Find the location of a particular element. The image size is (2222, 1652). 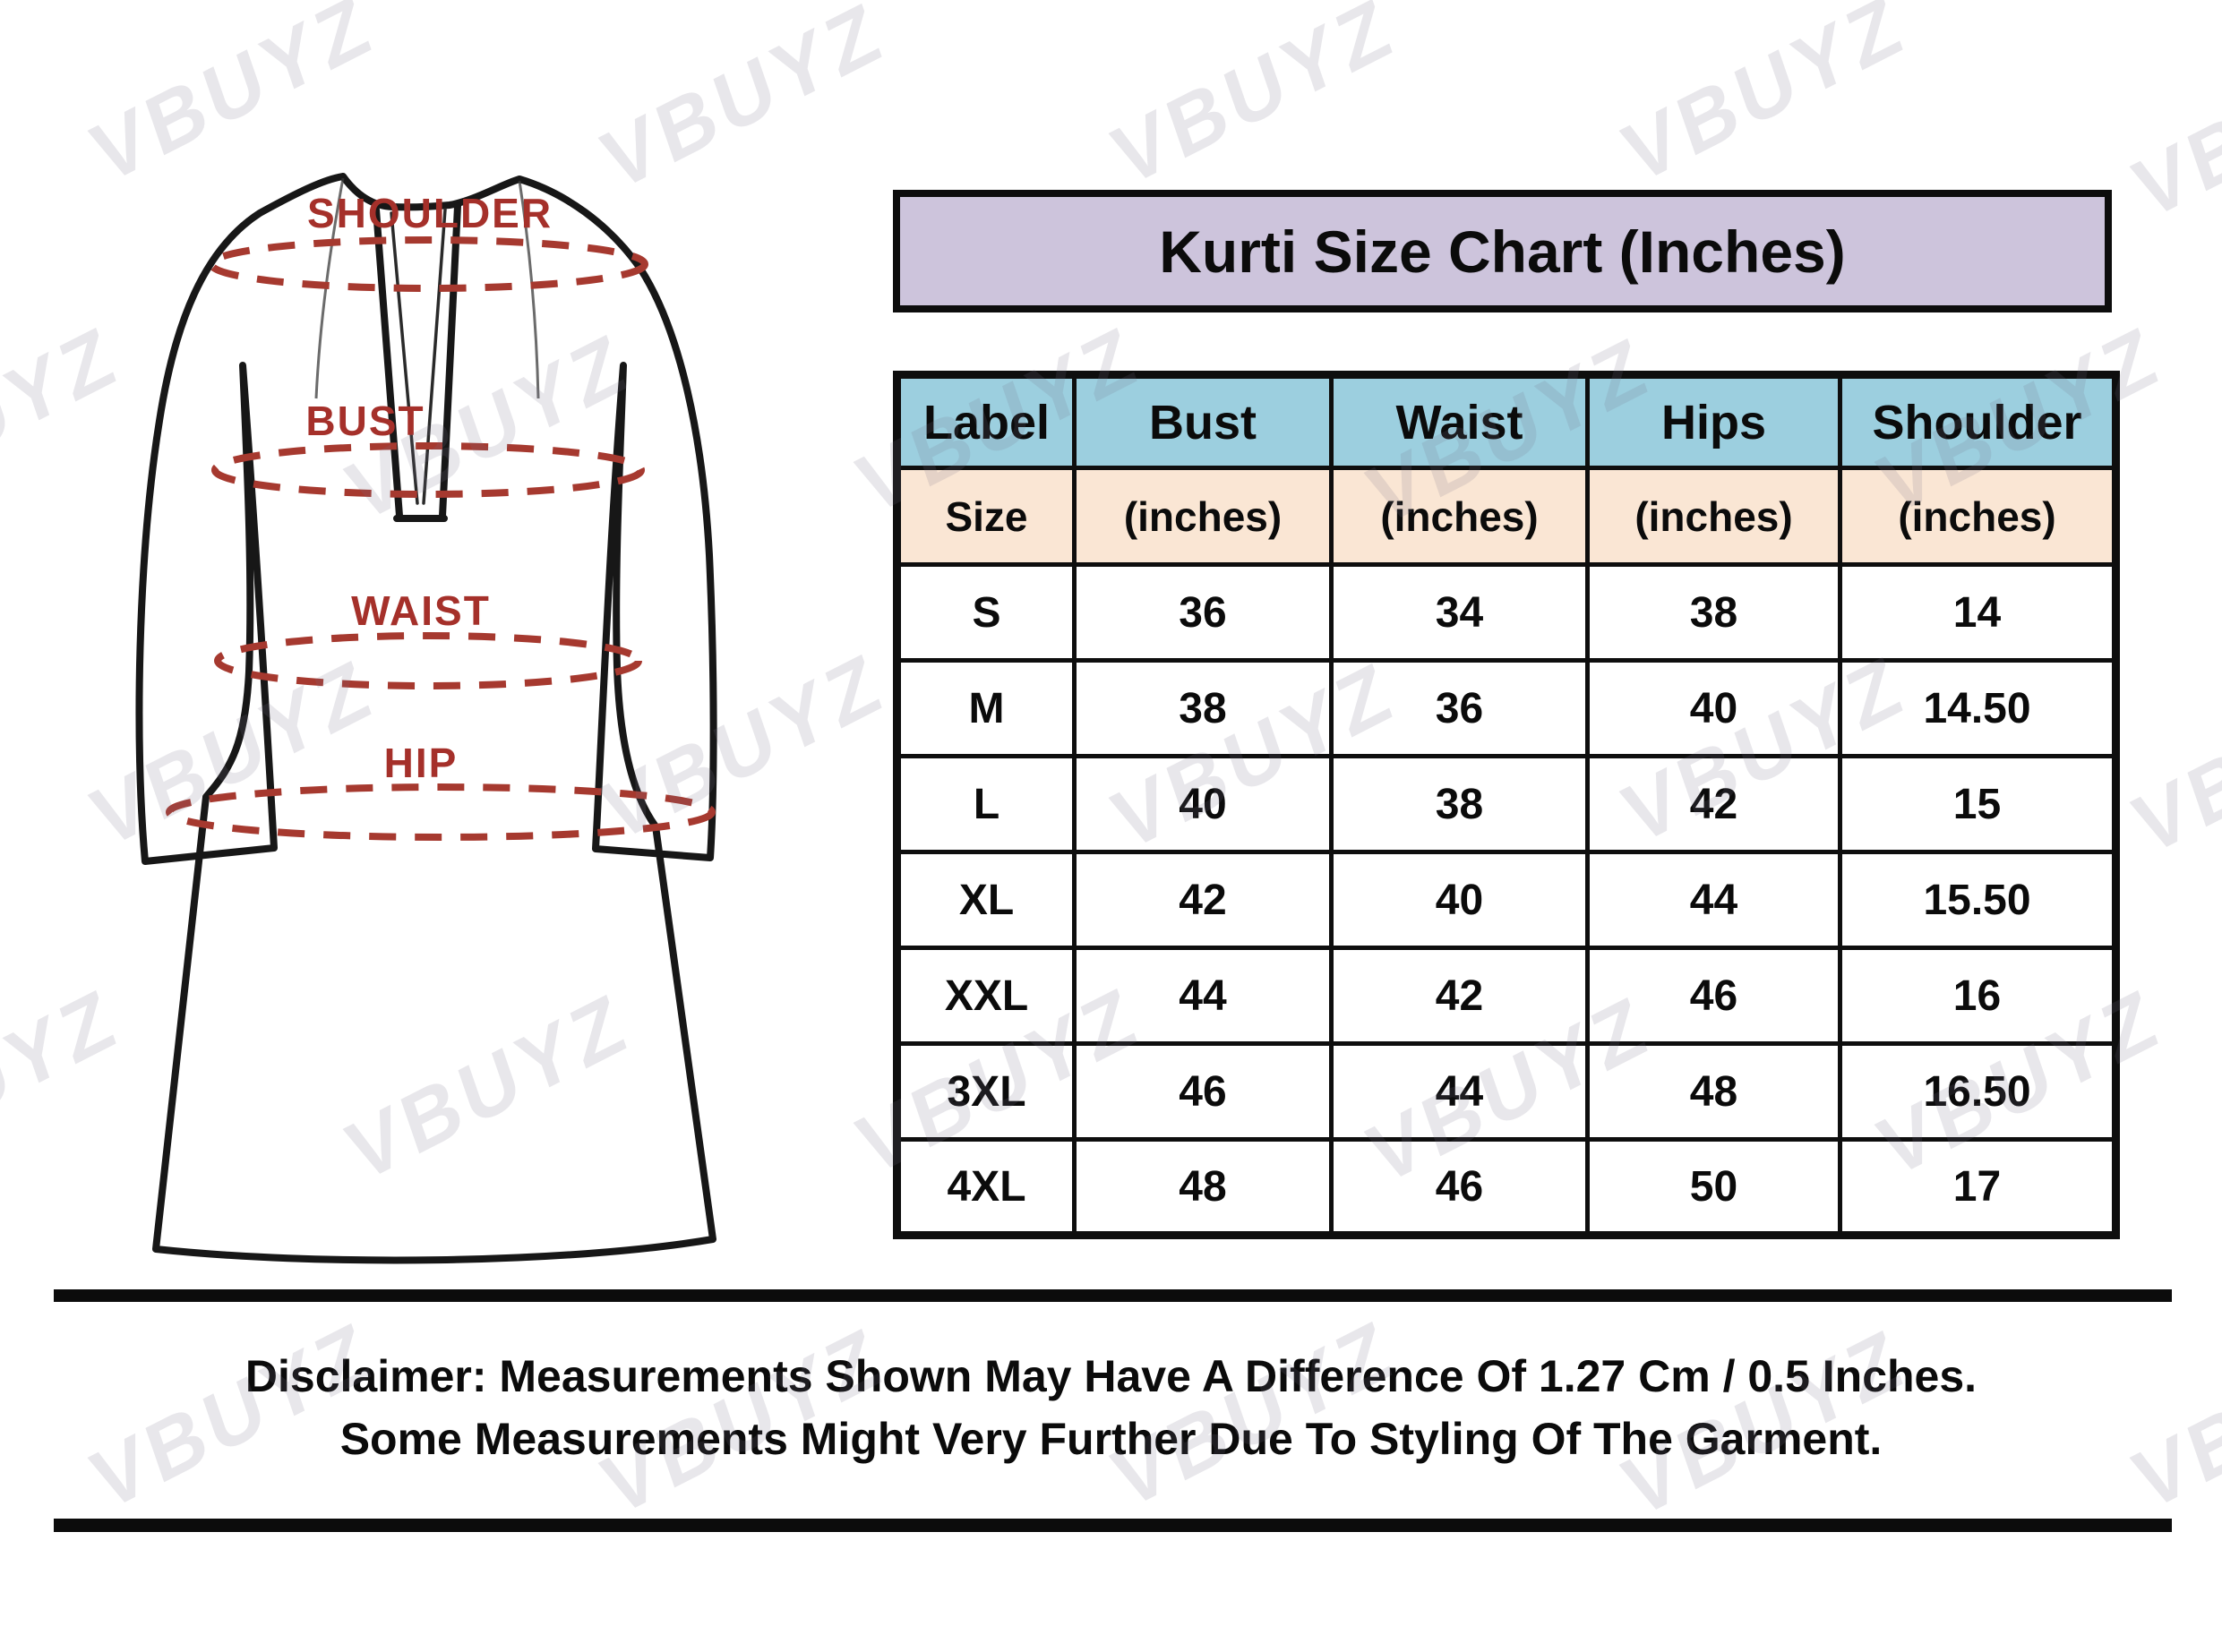

shoulder-cell: 15 is located at coordinates (1978, 804).